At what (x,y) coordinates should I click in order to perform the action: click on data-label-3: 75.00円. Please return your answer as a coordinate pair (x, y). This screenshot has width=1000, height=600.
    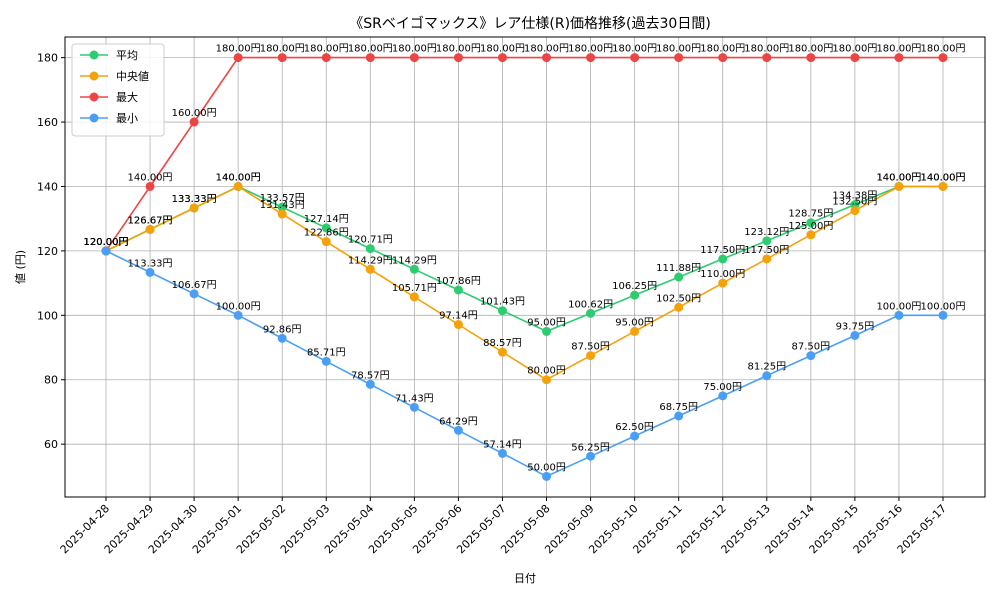
    Looking at the image, I should click on (722, 387).